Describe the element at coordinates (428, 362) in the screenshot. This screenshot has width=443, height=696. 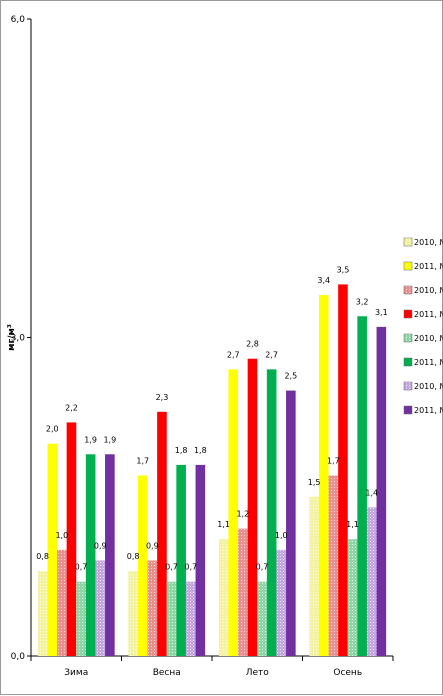
I see `legend-label: 2011, №16` at that location.